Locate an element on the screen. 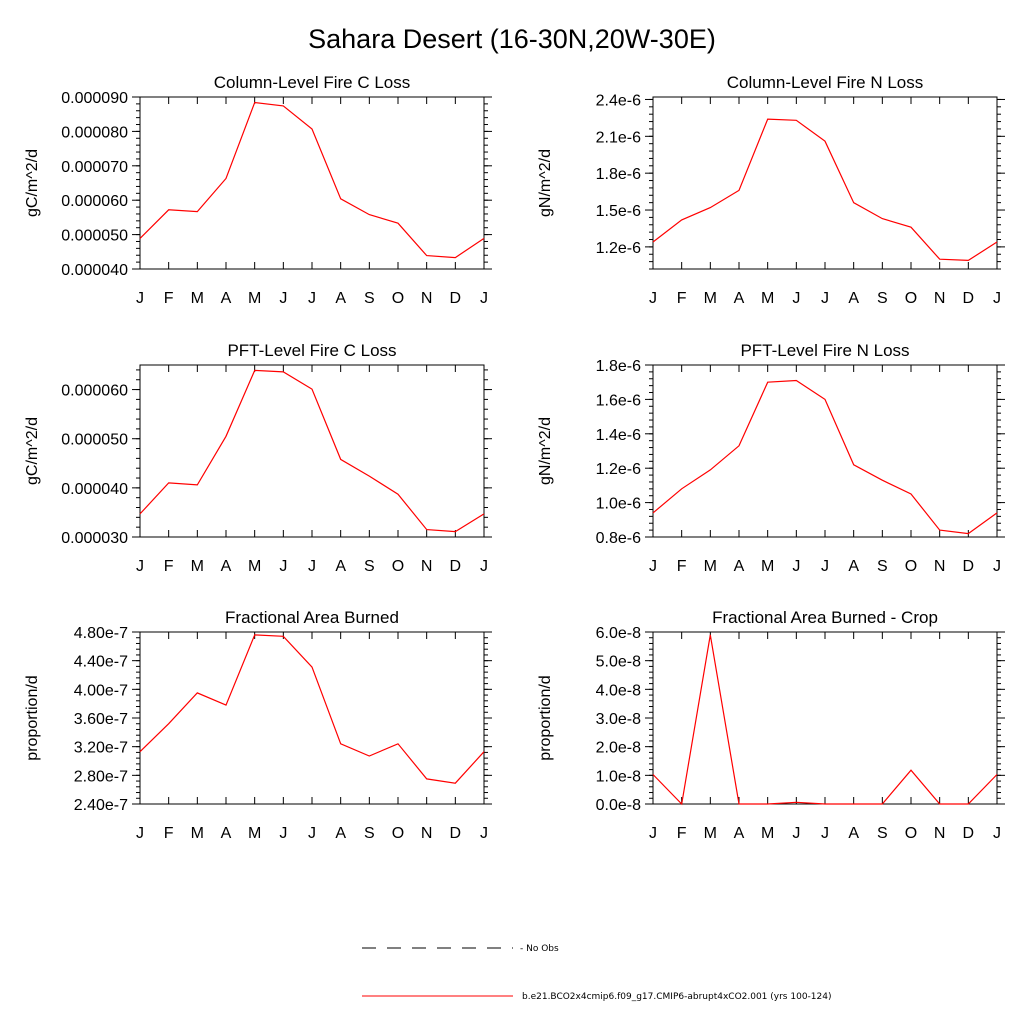 The width and height of the screenshot is (1024, 1024). y-tick-label: 0.000040 is located at coordinates (94, 489).